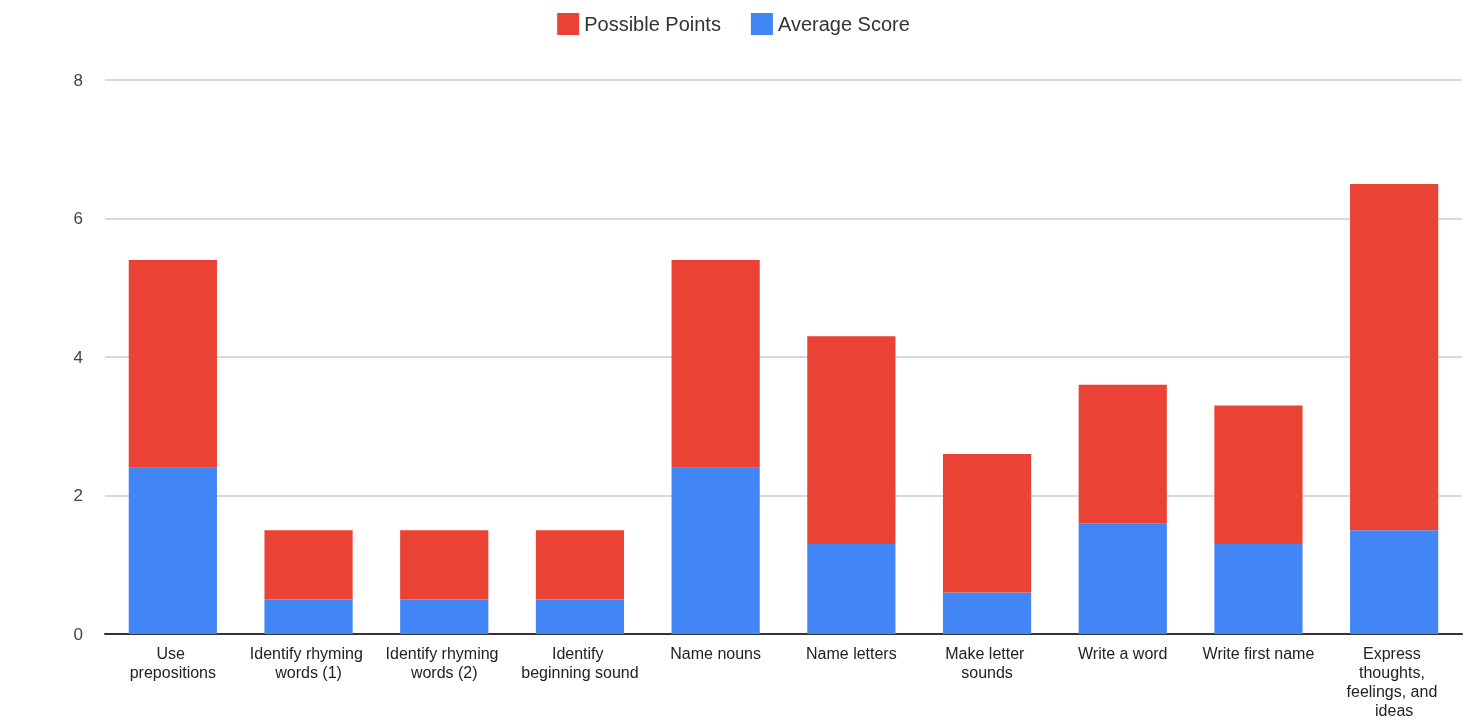  I want to click on x-tick-label: Make letter sounds, so click(987, 663).